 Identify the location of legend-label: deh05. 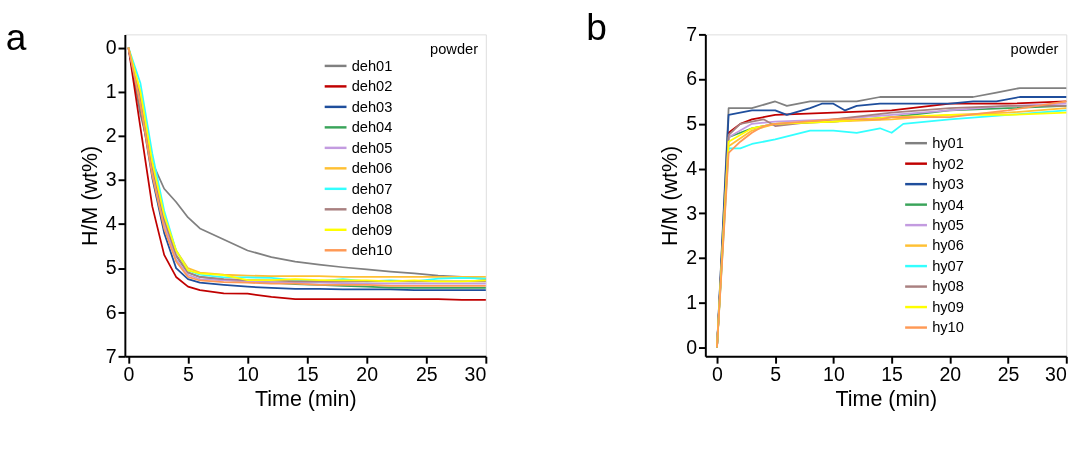
(372, 147).